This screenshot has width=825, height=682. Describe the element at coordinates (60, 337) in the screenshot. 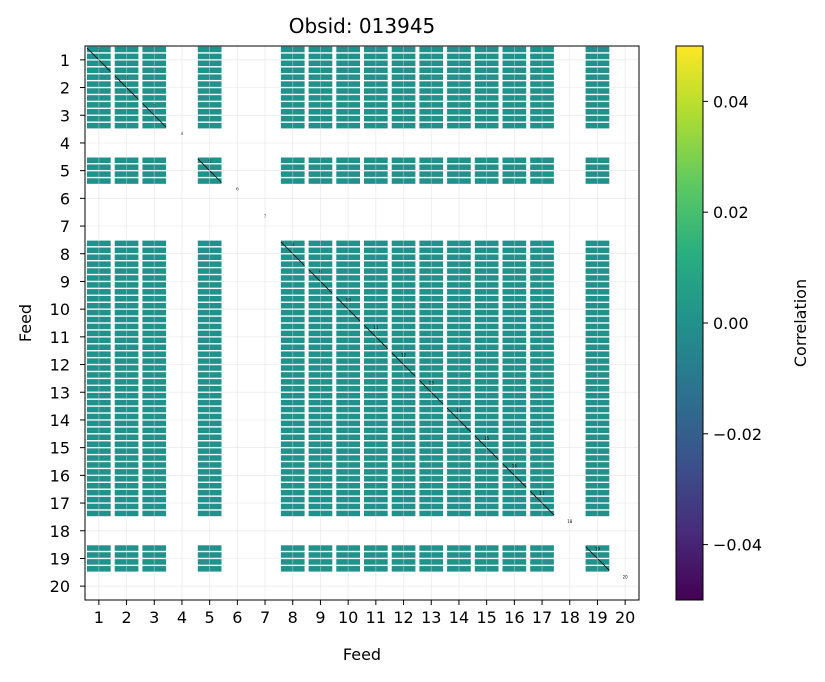

I see `y-tick-label: 11` at that location.